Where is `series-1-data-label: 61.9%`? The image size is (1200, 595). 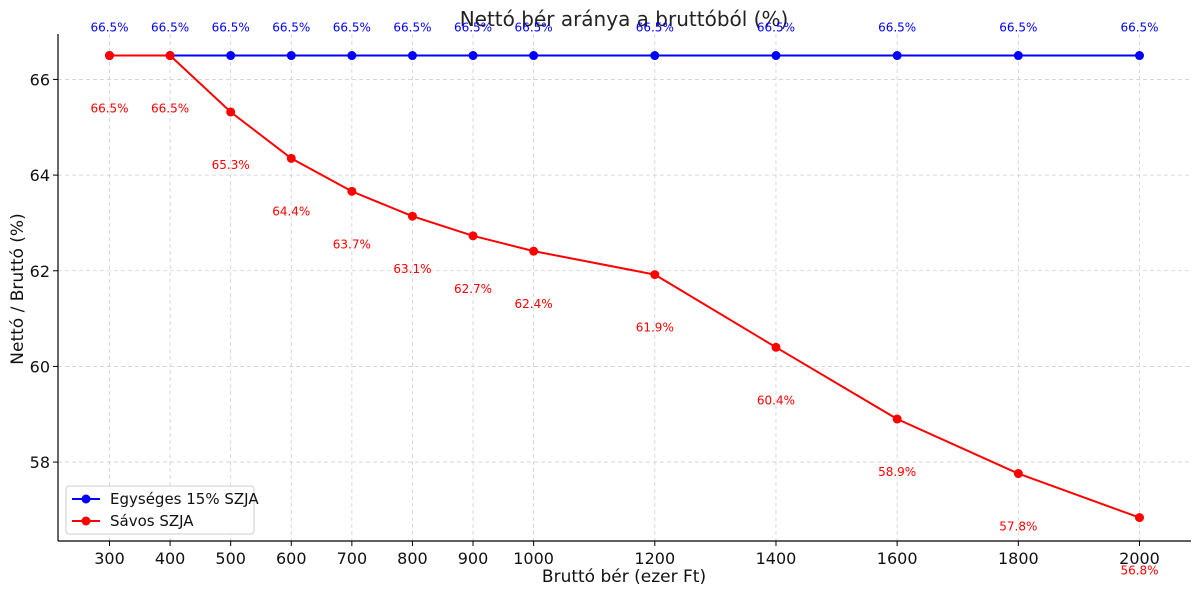 series-1-data-label: 61.9% is located at coordinates (655, 328).